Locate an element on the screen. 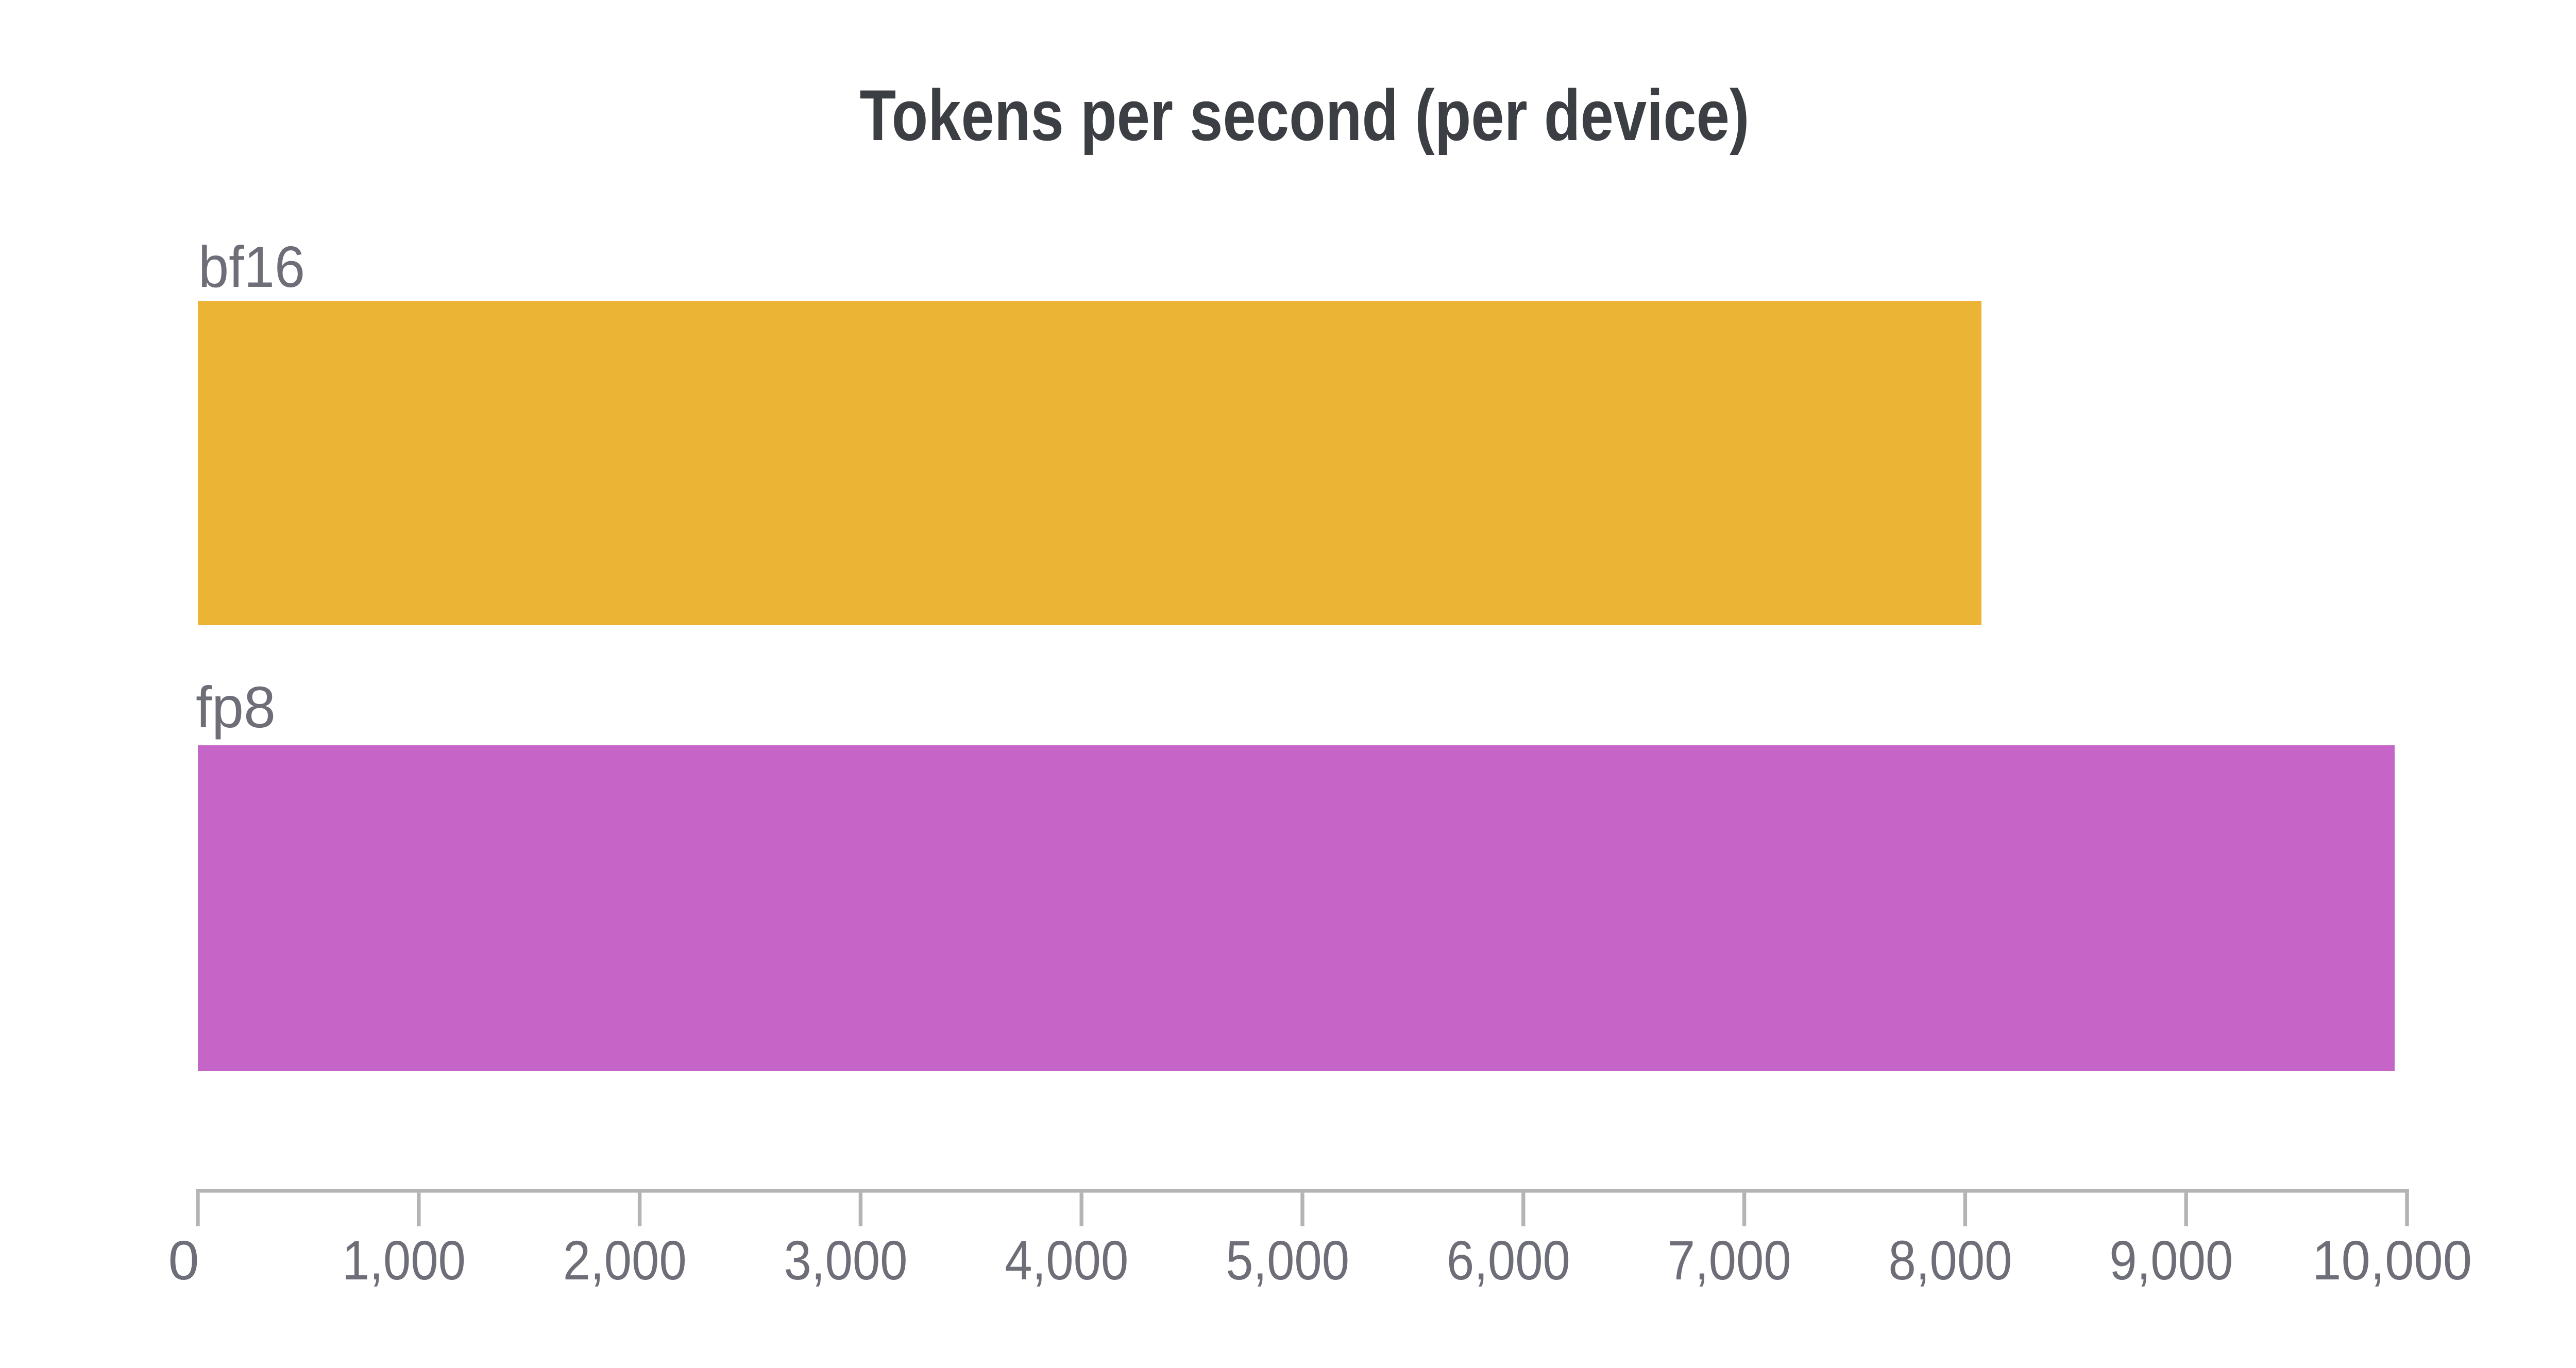 Image resolution: width=2576 pixels, height=1368 pixels. svg-text: bf16 is located at coordinates (251, 266).